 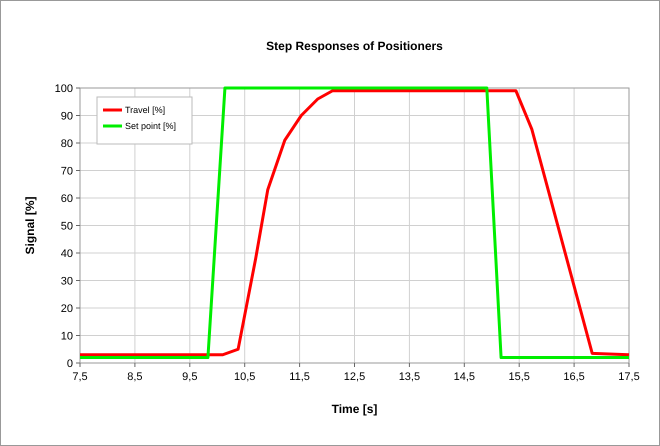 What do you see at coordinates (66, 336) in the screenshot?
I see `y-tick-label: 10` at bounding box center [66, 336].